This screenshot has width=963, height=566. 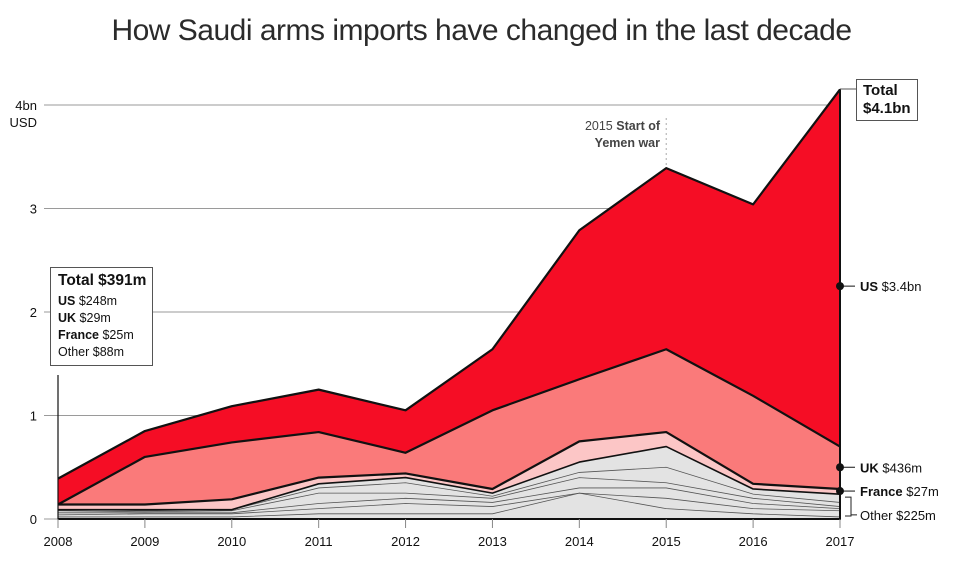 What do you see at coordinates (118, 335) in the screenshot?
I see `row-value: $25m` at bounding box center [118, 335].